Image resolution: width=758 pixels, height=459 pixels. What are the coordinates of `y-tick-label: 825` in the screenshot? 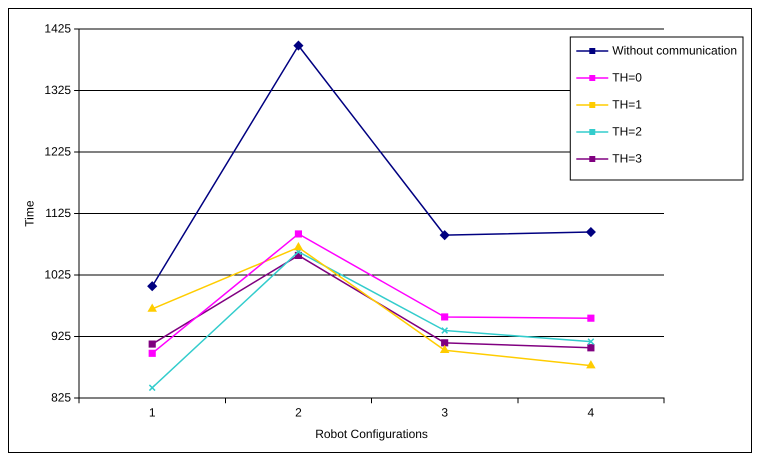 It's located at (61, 397).